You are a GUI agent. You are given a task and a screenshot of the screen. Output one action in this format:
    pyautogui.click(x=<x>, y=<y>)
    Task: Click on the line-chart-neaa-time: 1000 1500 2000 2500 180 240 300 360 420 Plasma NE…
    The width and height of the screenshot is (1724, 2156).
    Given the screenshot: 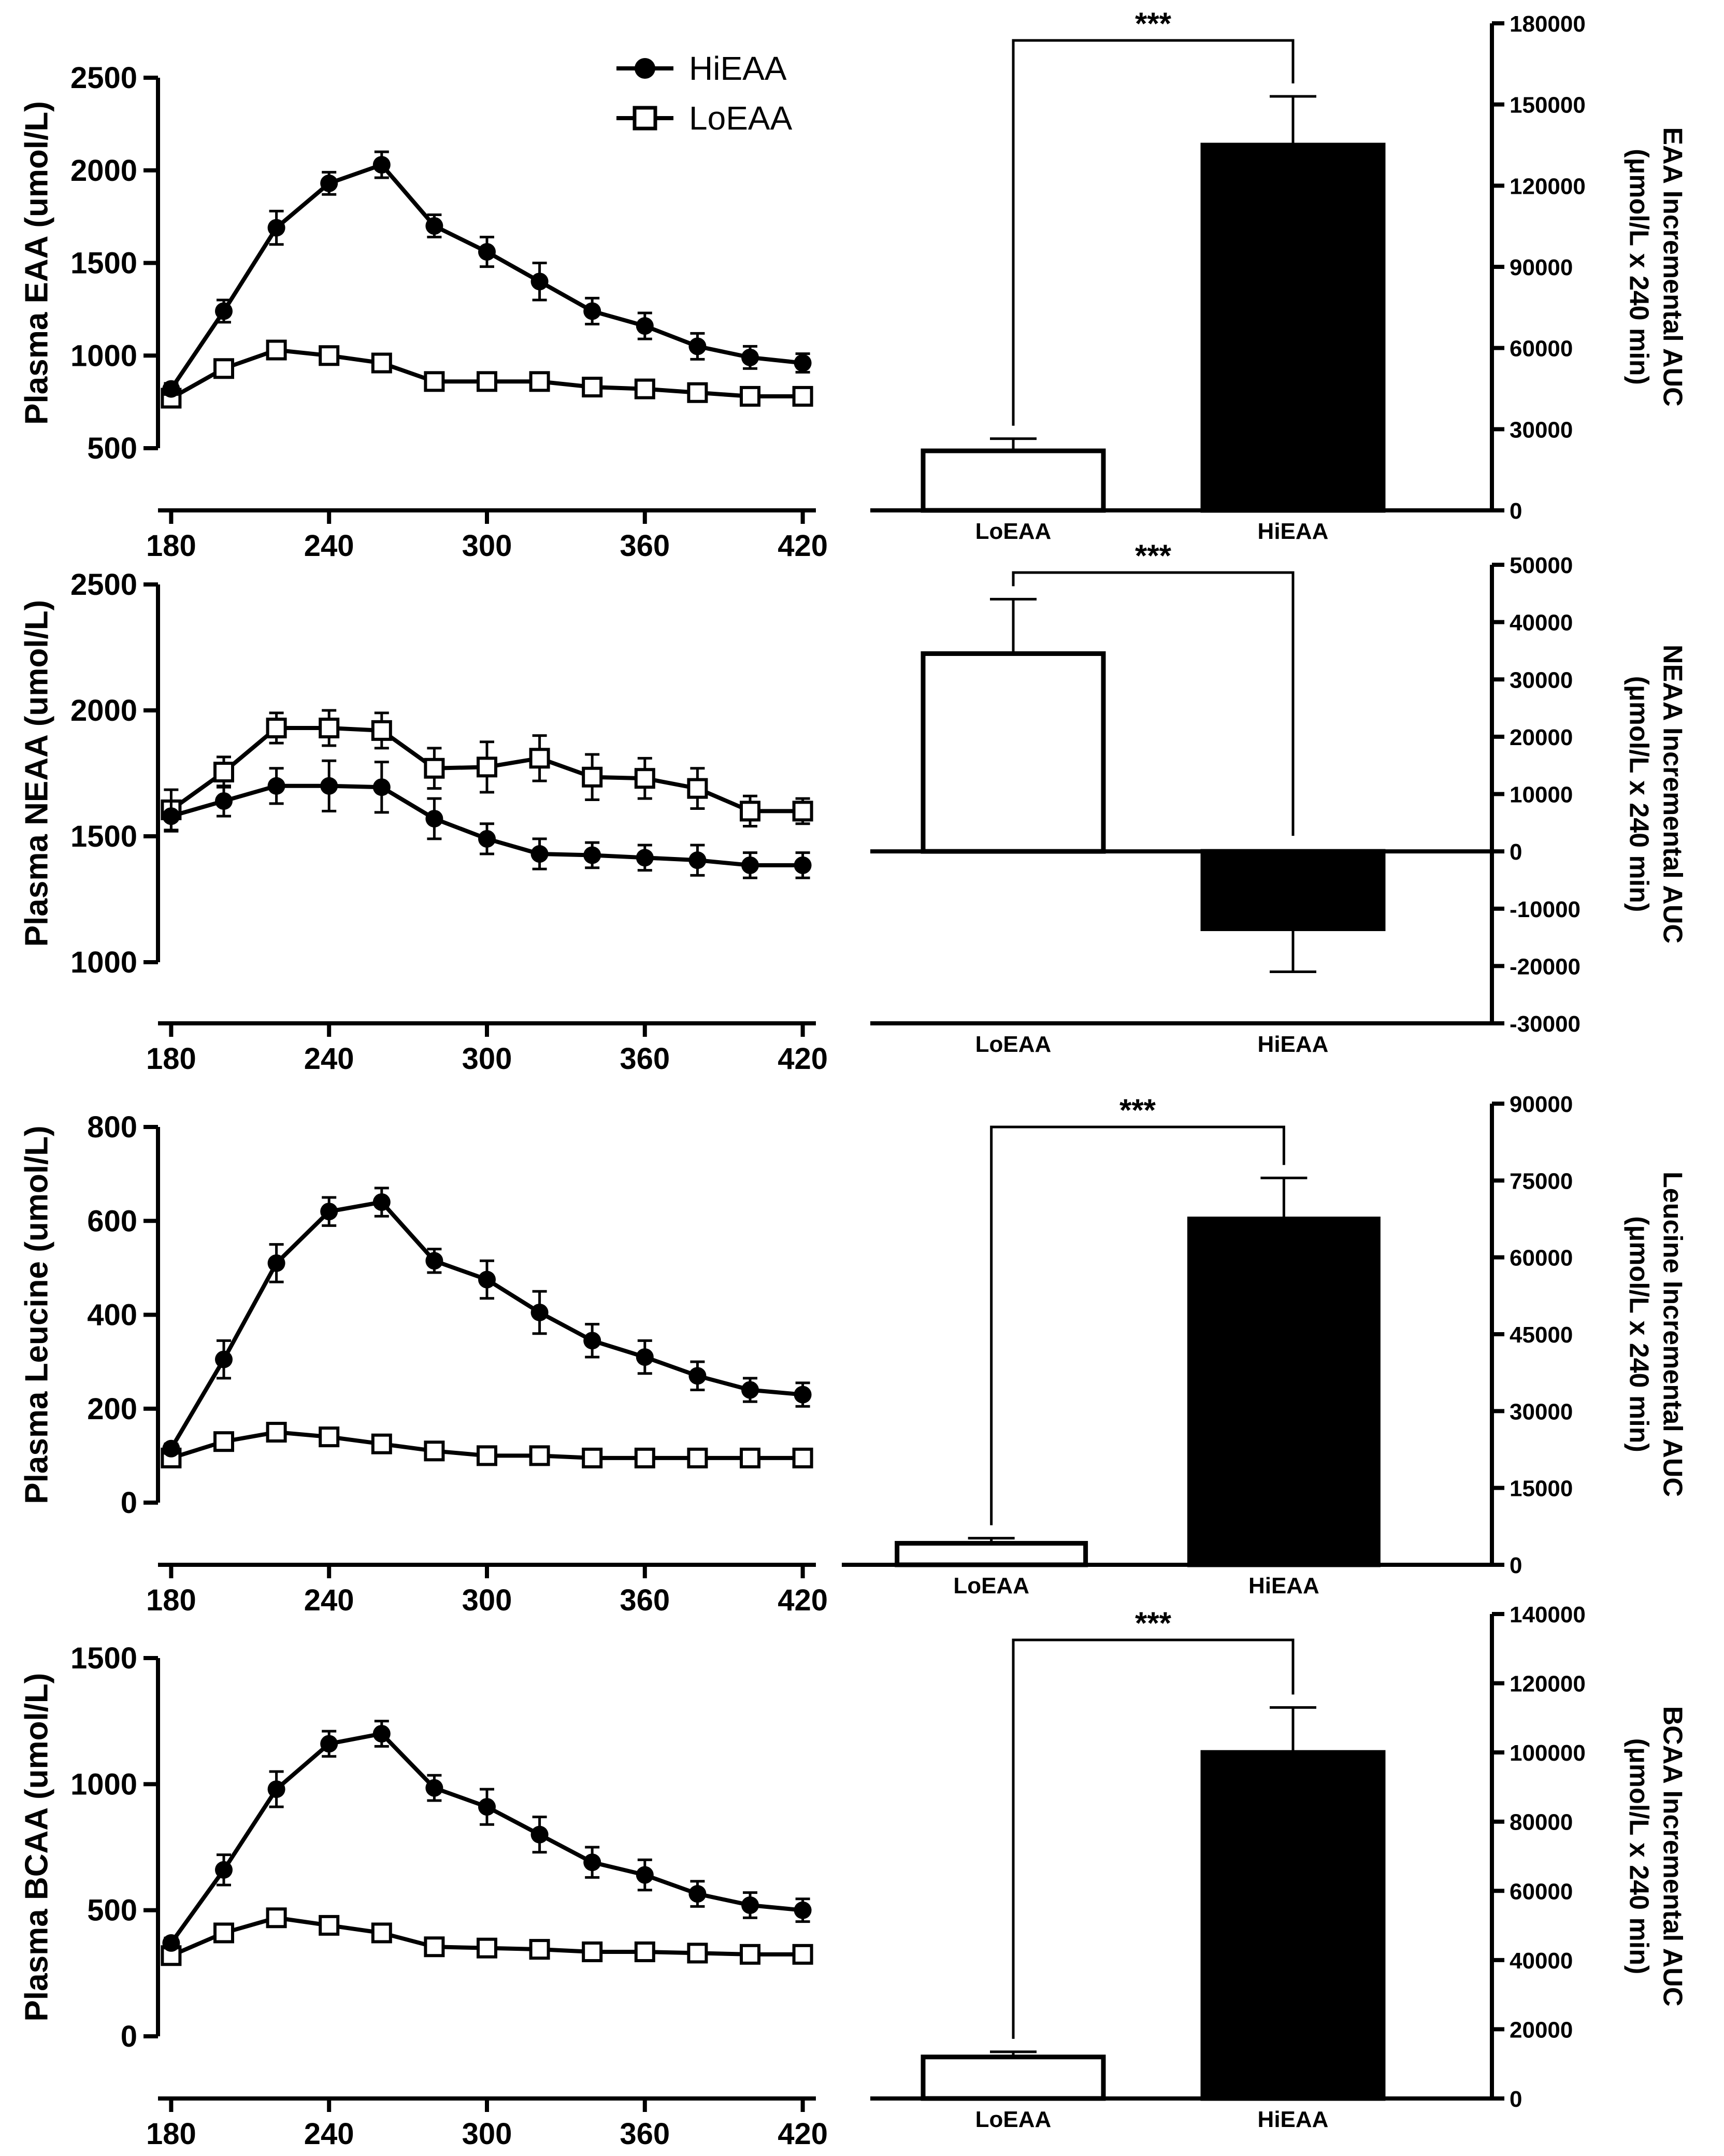 What is the action you would take?
    pyautogui.click(x=423, y=822)
    